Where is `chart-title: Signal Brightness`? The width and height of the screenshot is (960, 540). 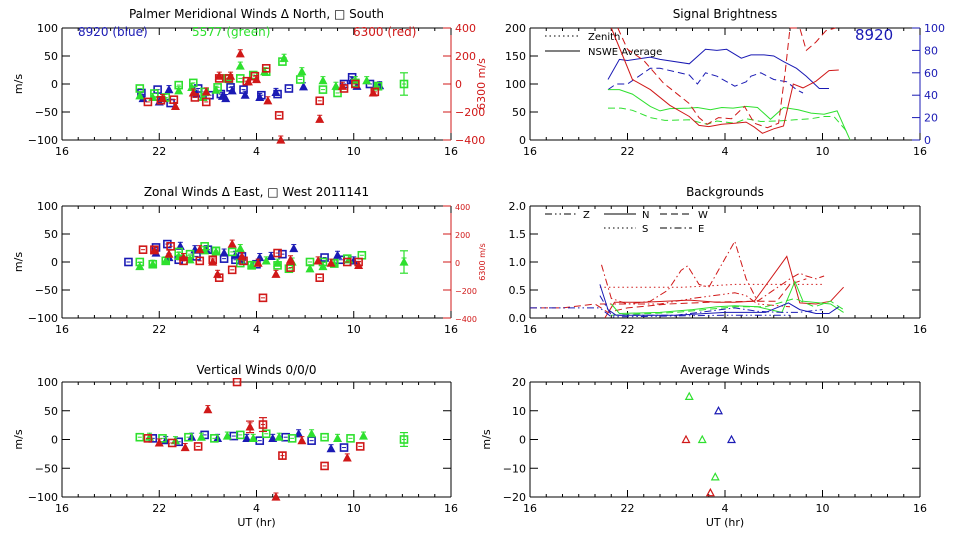
chart-title: Signal Brightness is located at coordinates (725, 14).